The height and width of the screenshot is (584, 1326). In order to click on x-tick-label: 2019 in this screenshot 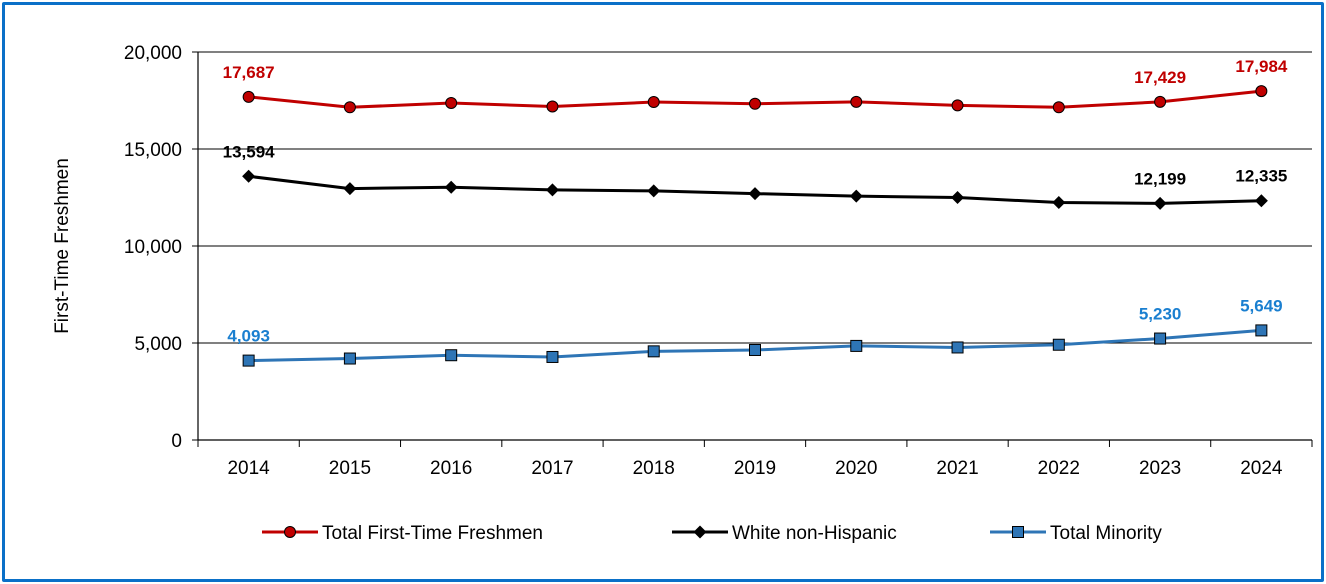, I will do `click(755, 468)`.